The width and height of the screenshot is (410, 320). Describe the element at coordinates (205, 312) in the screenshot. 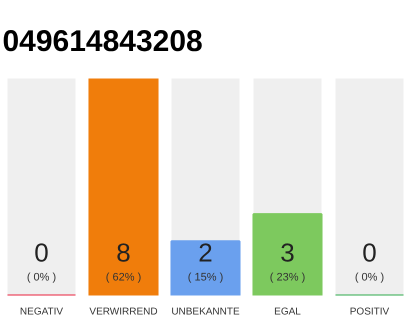

I see `x-tick-label: UNBEKANNTE` at that location.